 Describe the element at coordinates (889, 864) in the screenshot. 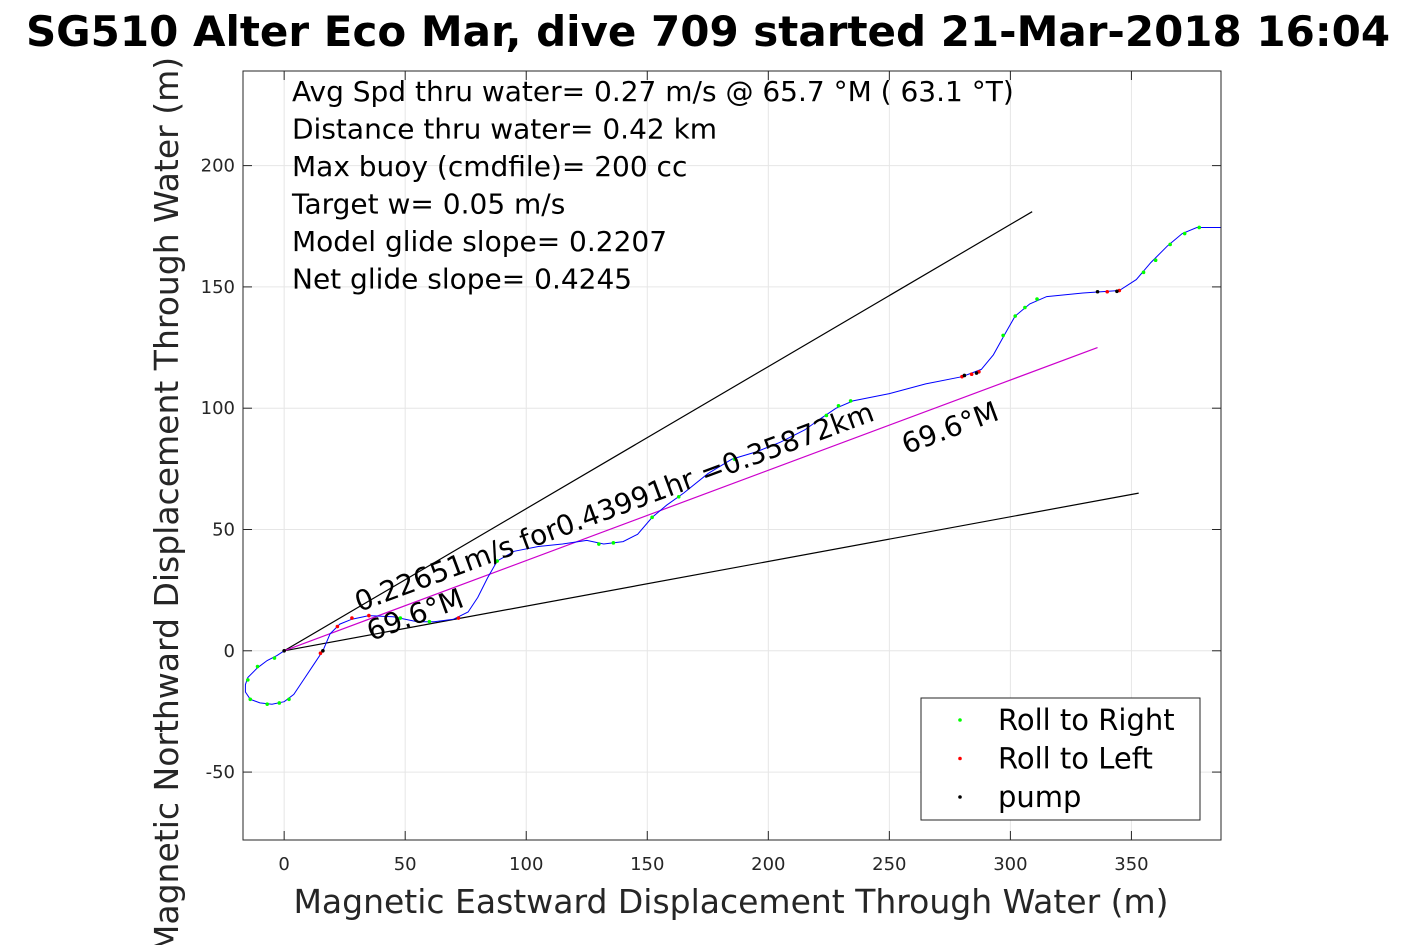

I see `x-tick-label: 250` at that location.